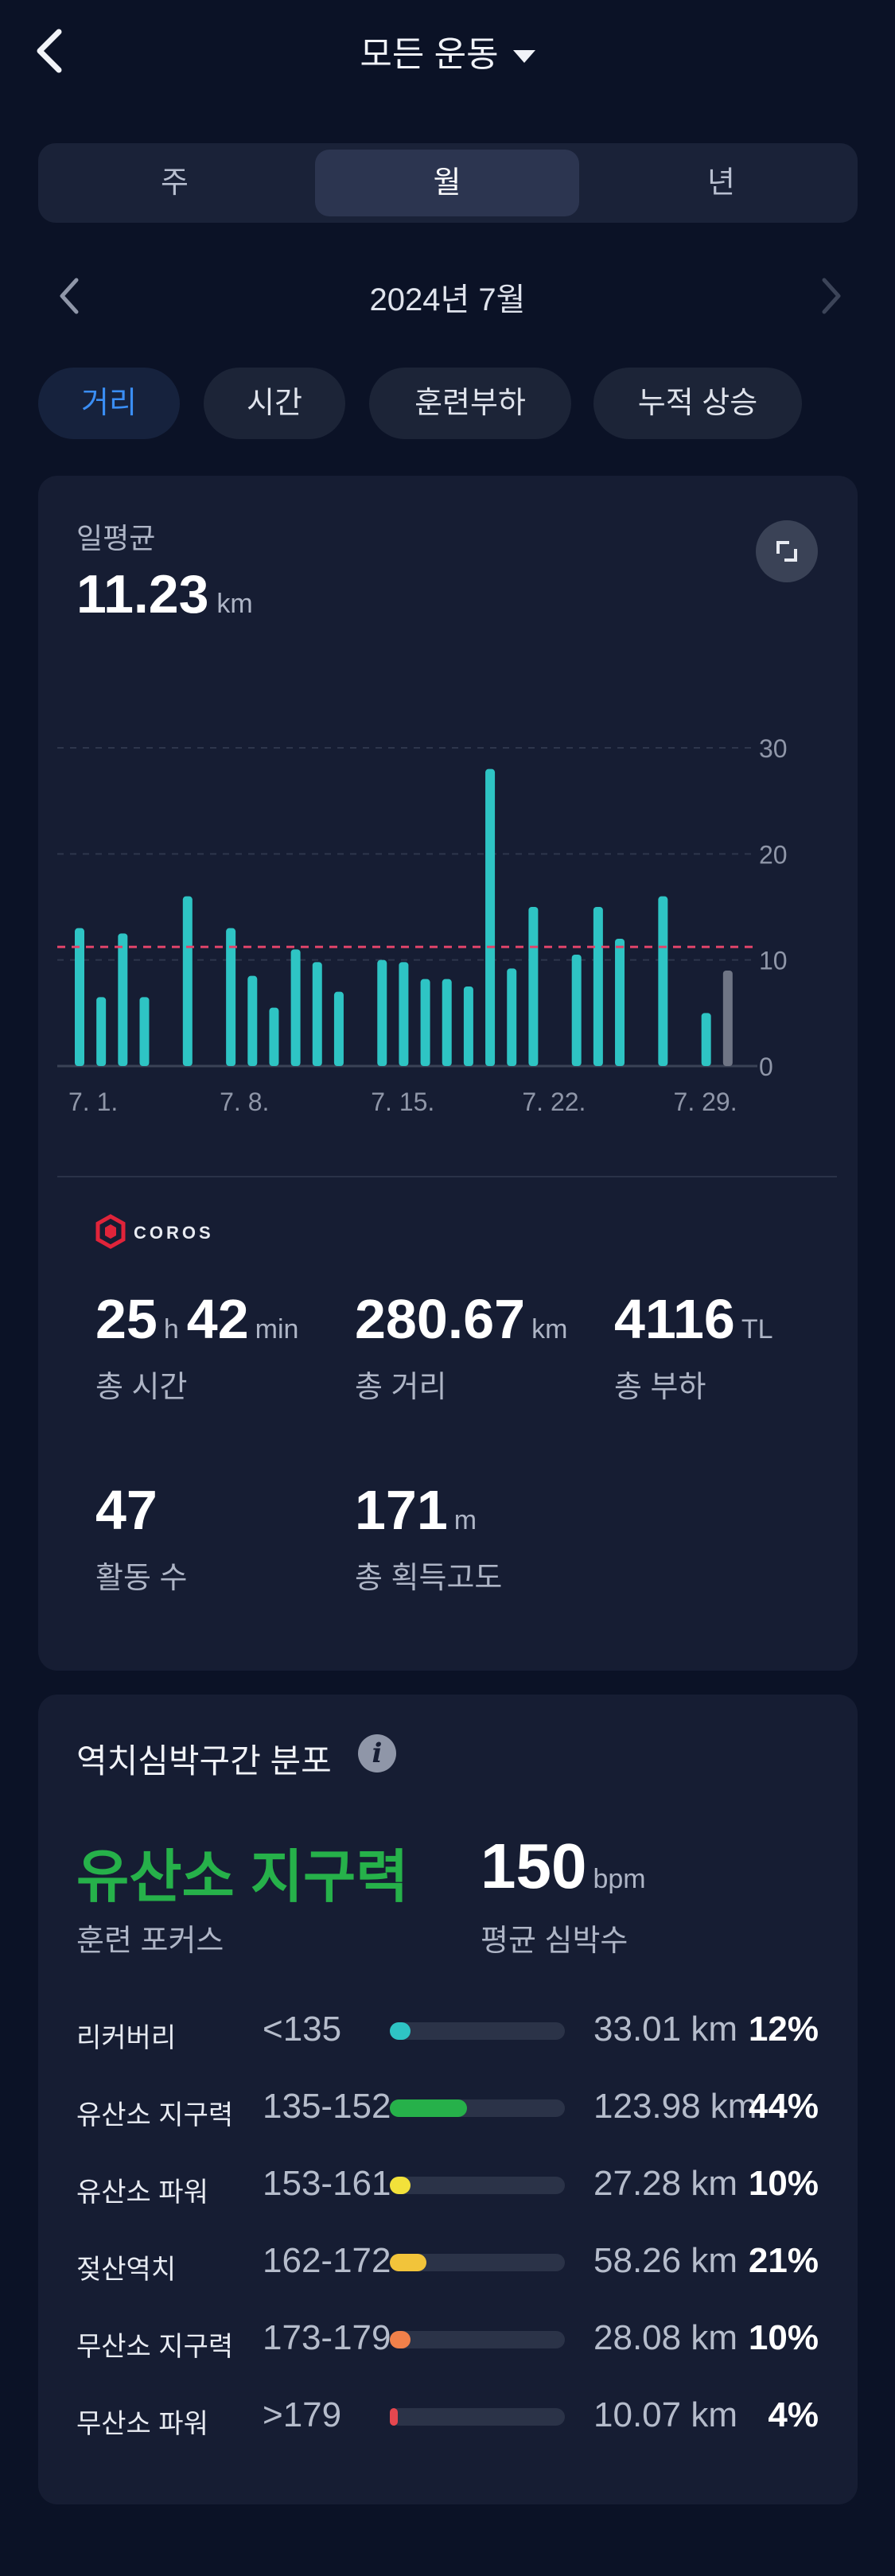  I want to click on x-tick-label: 7. 15., so click(402, 1102).